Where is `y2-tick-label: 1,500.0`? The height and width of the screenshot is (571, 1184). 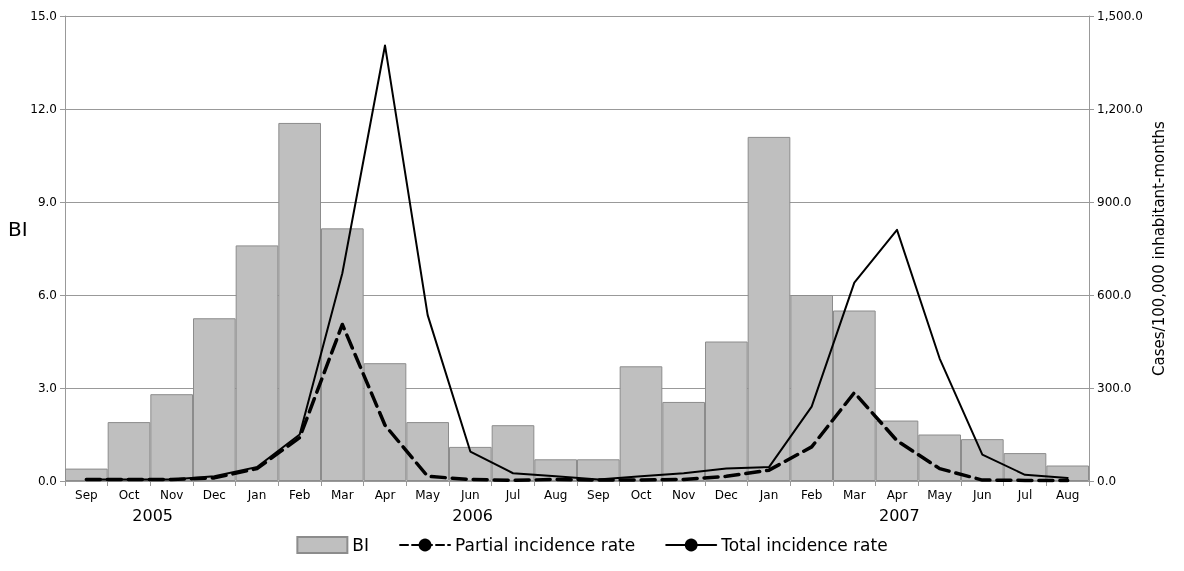 y2-tick-label: 1,500.0 is located at coordinates (1120, 16).